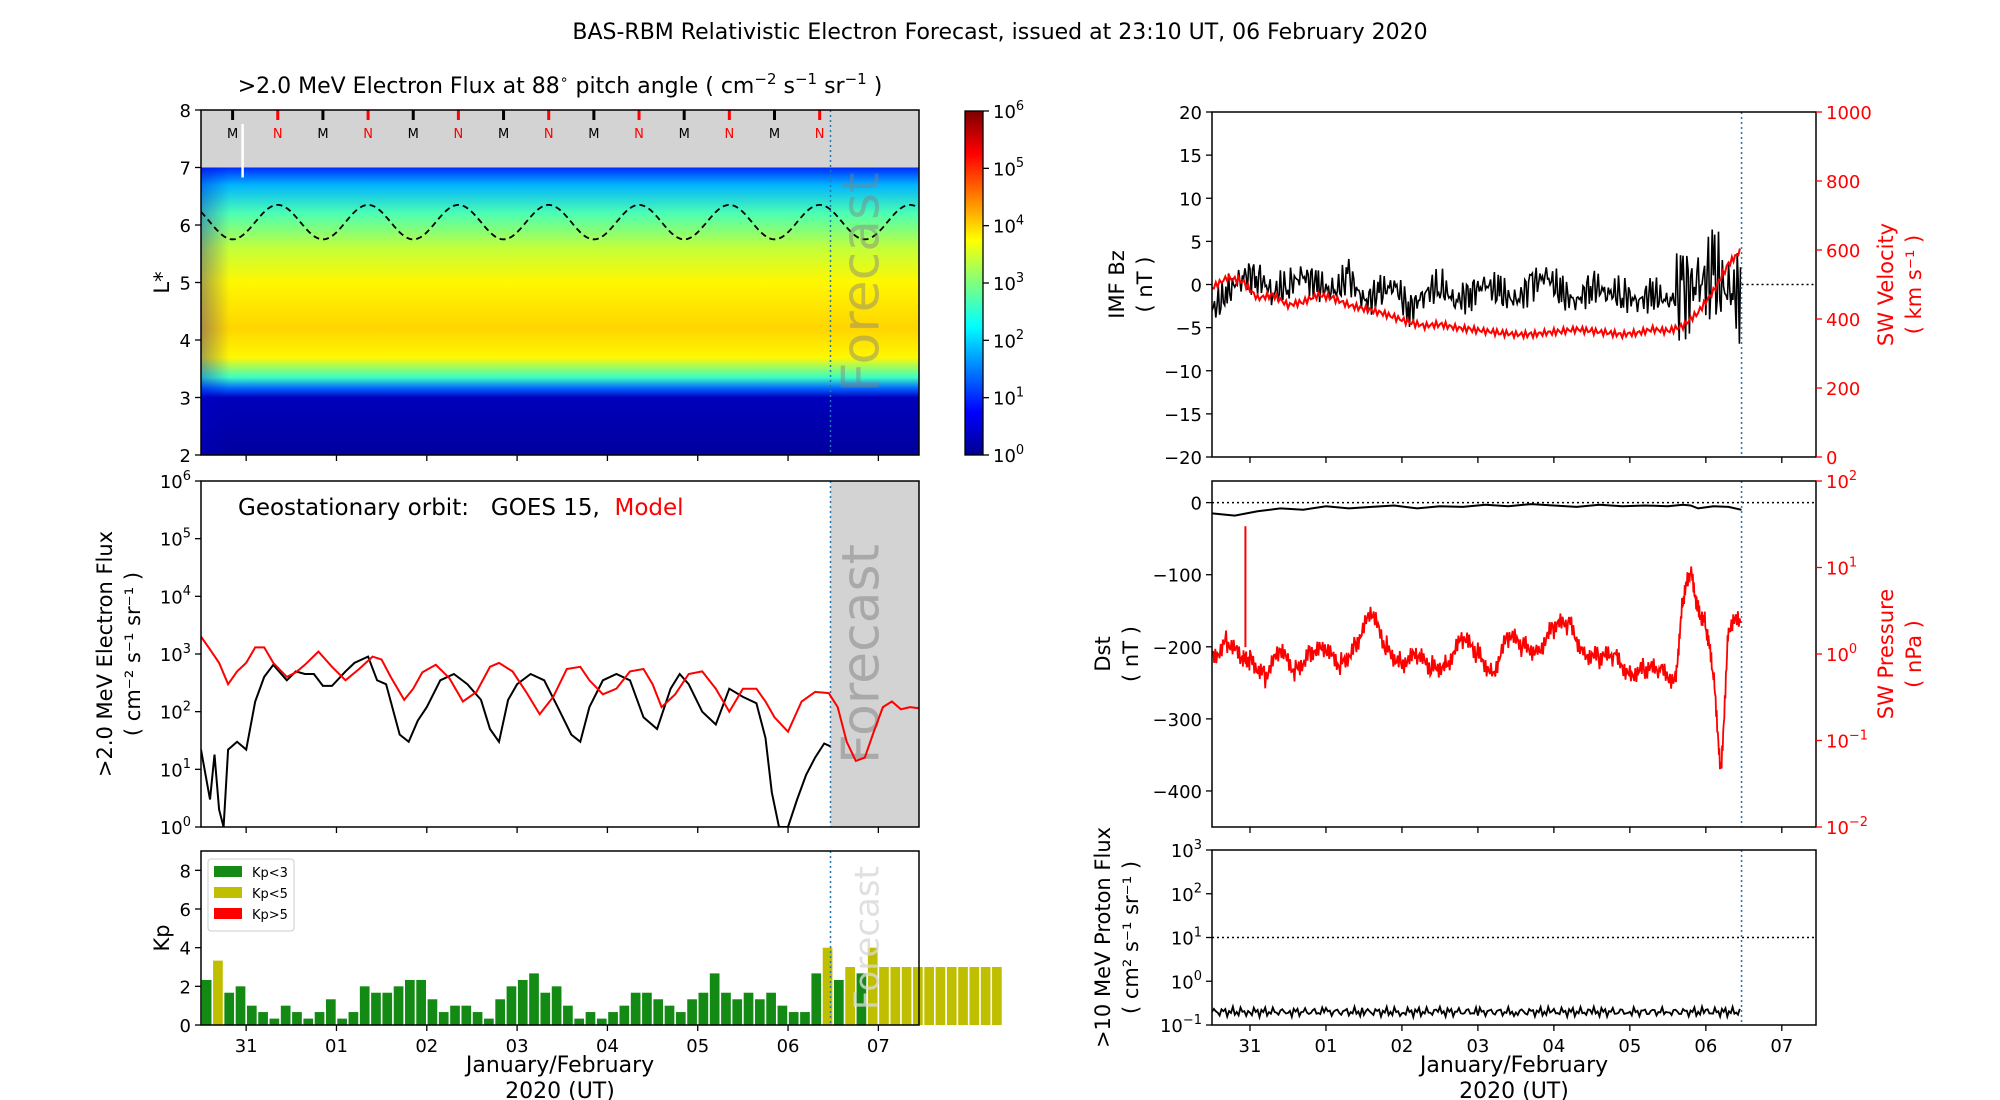  What do you see at coordinates (1008, 455) in the screenshot?
I see `colorbar-tick-label: 10⁰` at bounding box center [1008, 455].